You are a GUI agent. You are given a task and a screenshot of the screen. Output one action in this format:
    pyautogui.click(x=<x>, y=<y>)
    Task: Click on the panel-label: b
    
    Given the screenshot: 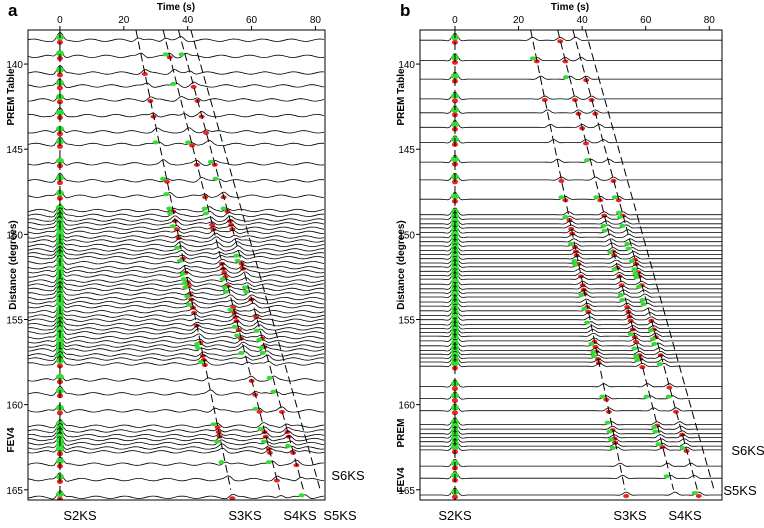 What is the action you would take?
    pyautogui.click(x=405, y=10)
    